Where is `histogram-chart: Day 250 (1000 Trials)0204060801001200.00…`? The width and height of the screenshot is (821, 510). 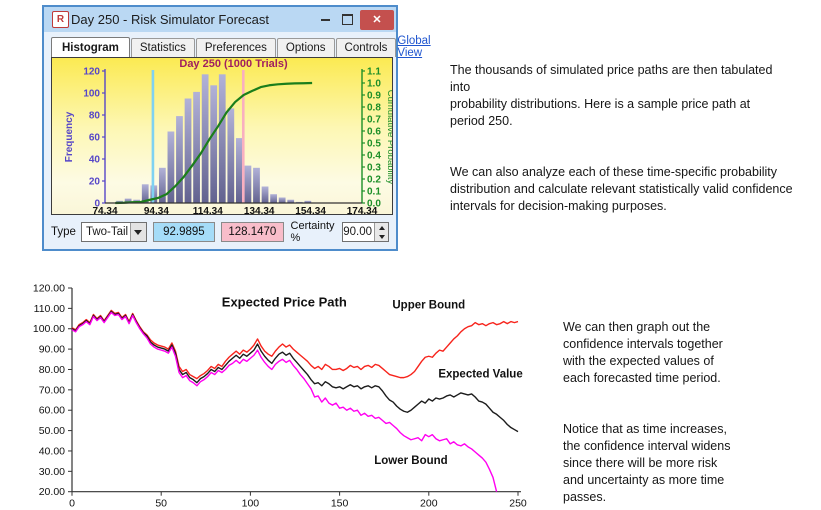
histogram-chart: Day 250 (1000 Trials)0204060801001200.00… is located at coordinates (228, 136).